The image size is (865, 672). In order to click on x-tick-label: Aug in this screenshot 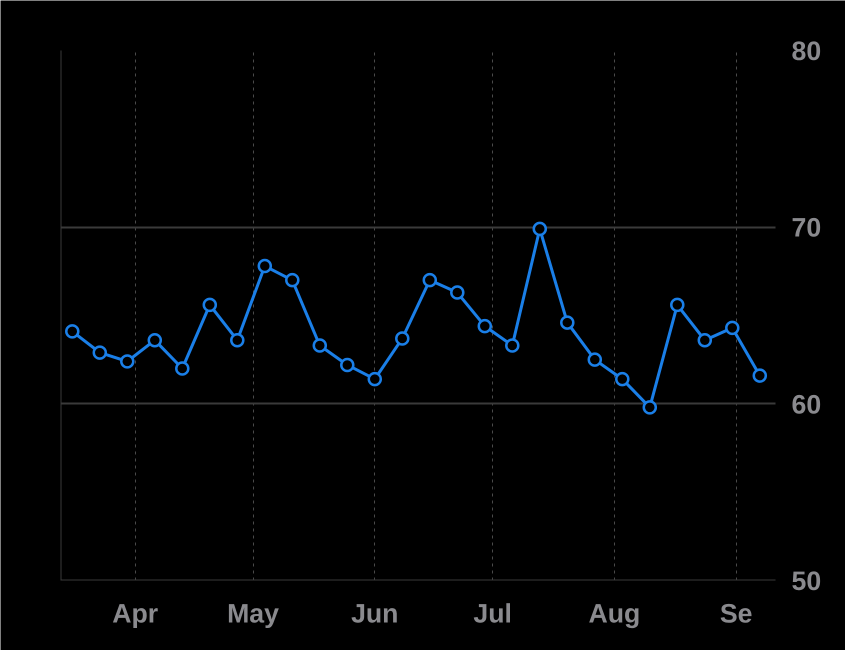, I will do `click(614, 613)`.